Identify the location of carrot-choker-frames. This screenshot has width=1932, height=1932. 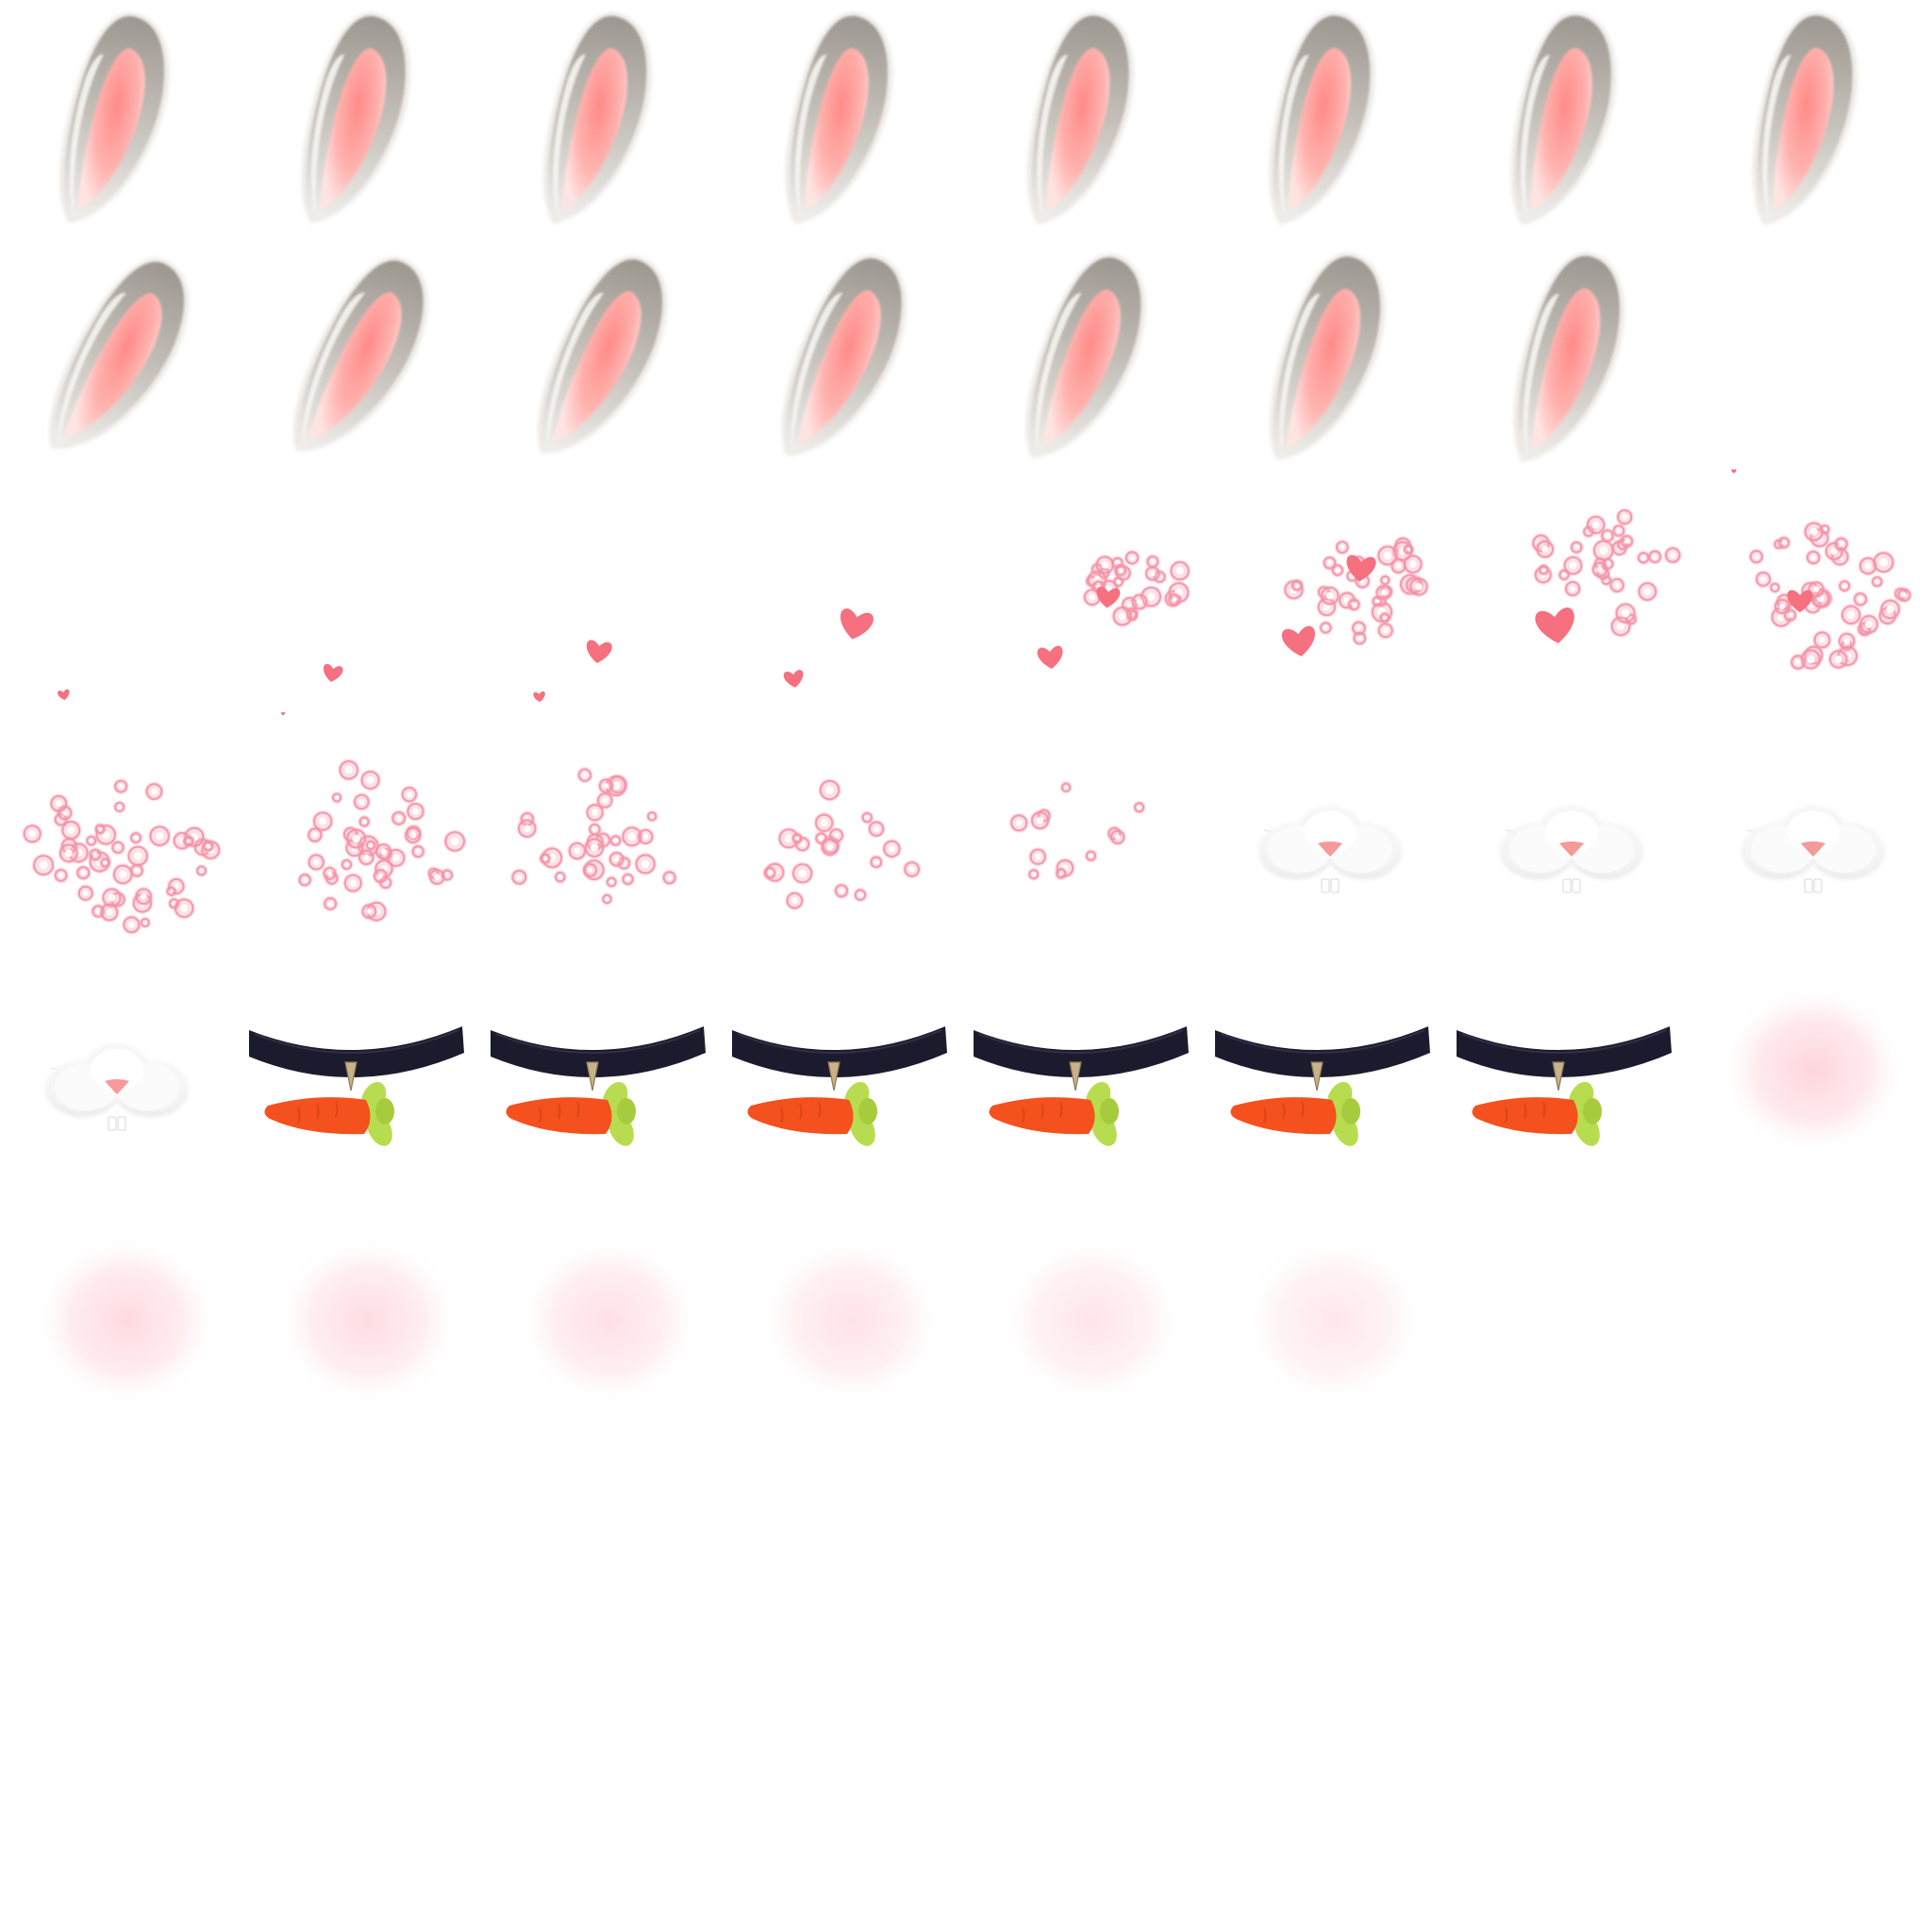
(960, 1086).